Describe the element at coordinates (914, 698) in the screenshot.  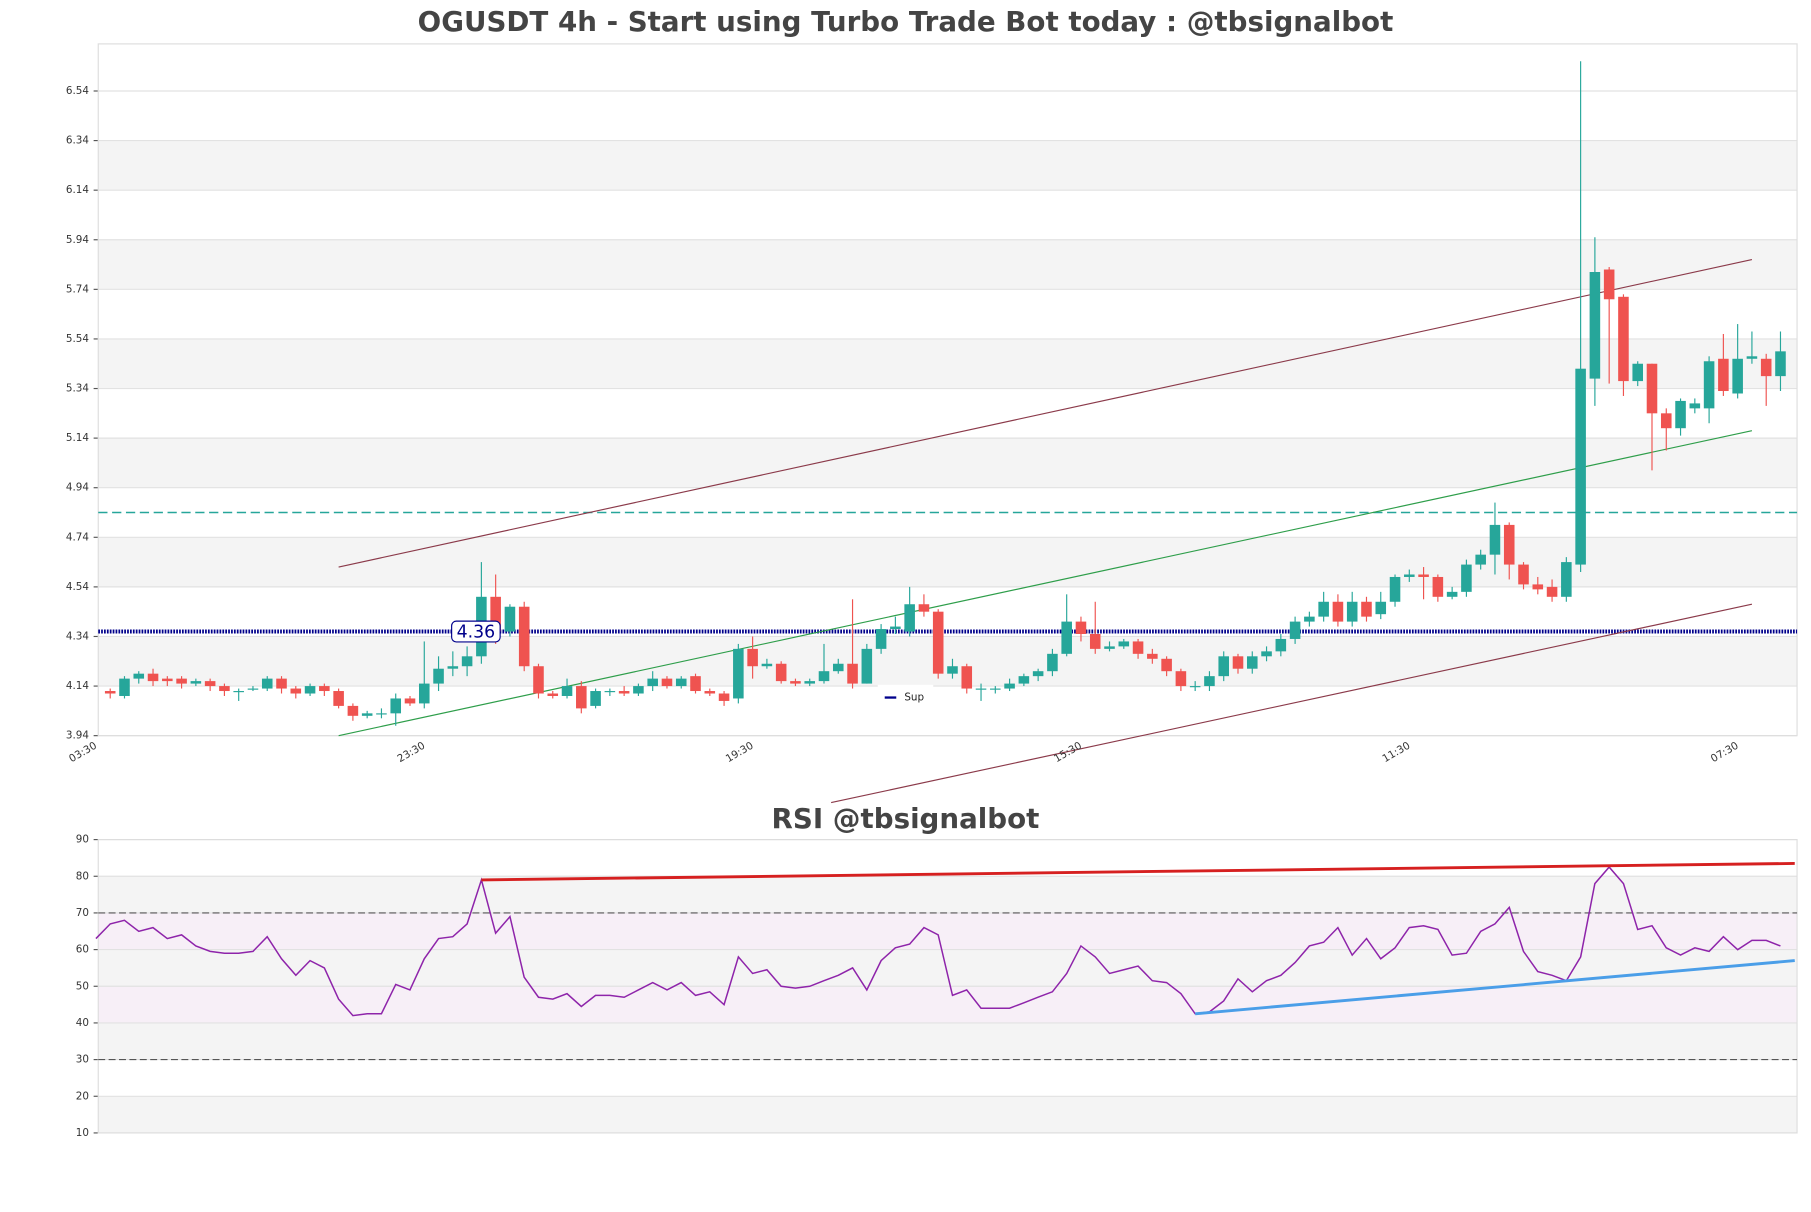
I see `legend-label: Sup` at that location.